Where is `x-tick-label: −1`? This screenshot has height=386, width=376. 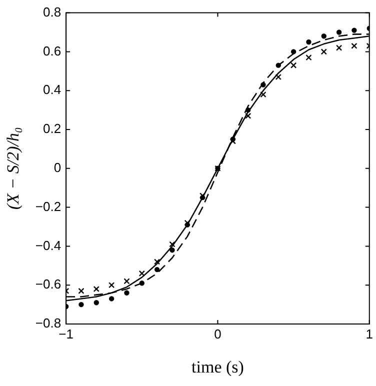 x-tick-label: −1 is located at coordinates (66, 334).